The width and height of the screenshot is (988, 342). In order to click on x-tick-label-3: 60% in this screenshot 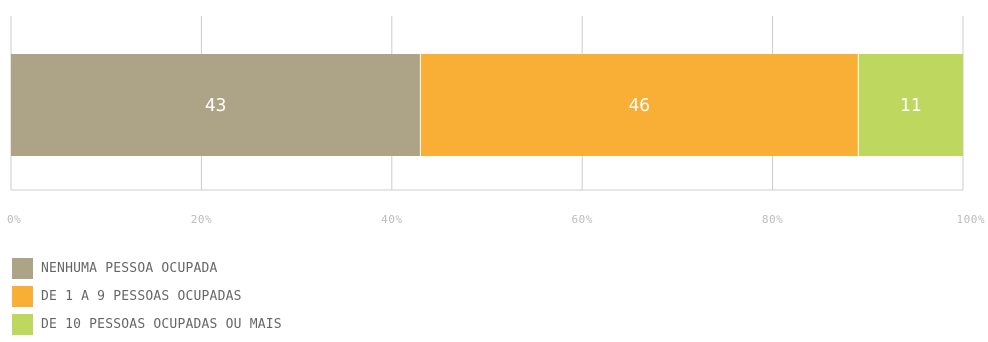, I will do `click(582, 219)`.